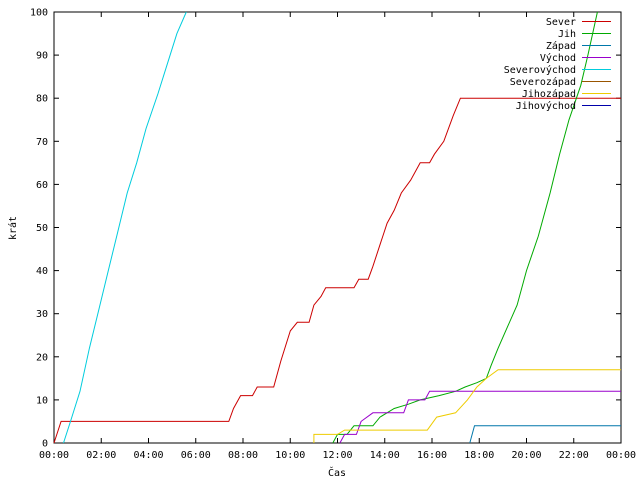  What do you see at coordinates (101, 455) in the screenshot?
I see `x-tick-label: 02:00` at bounding box center [101, 455].